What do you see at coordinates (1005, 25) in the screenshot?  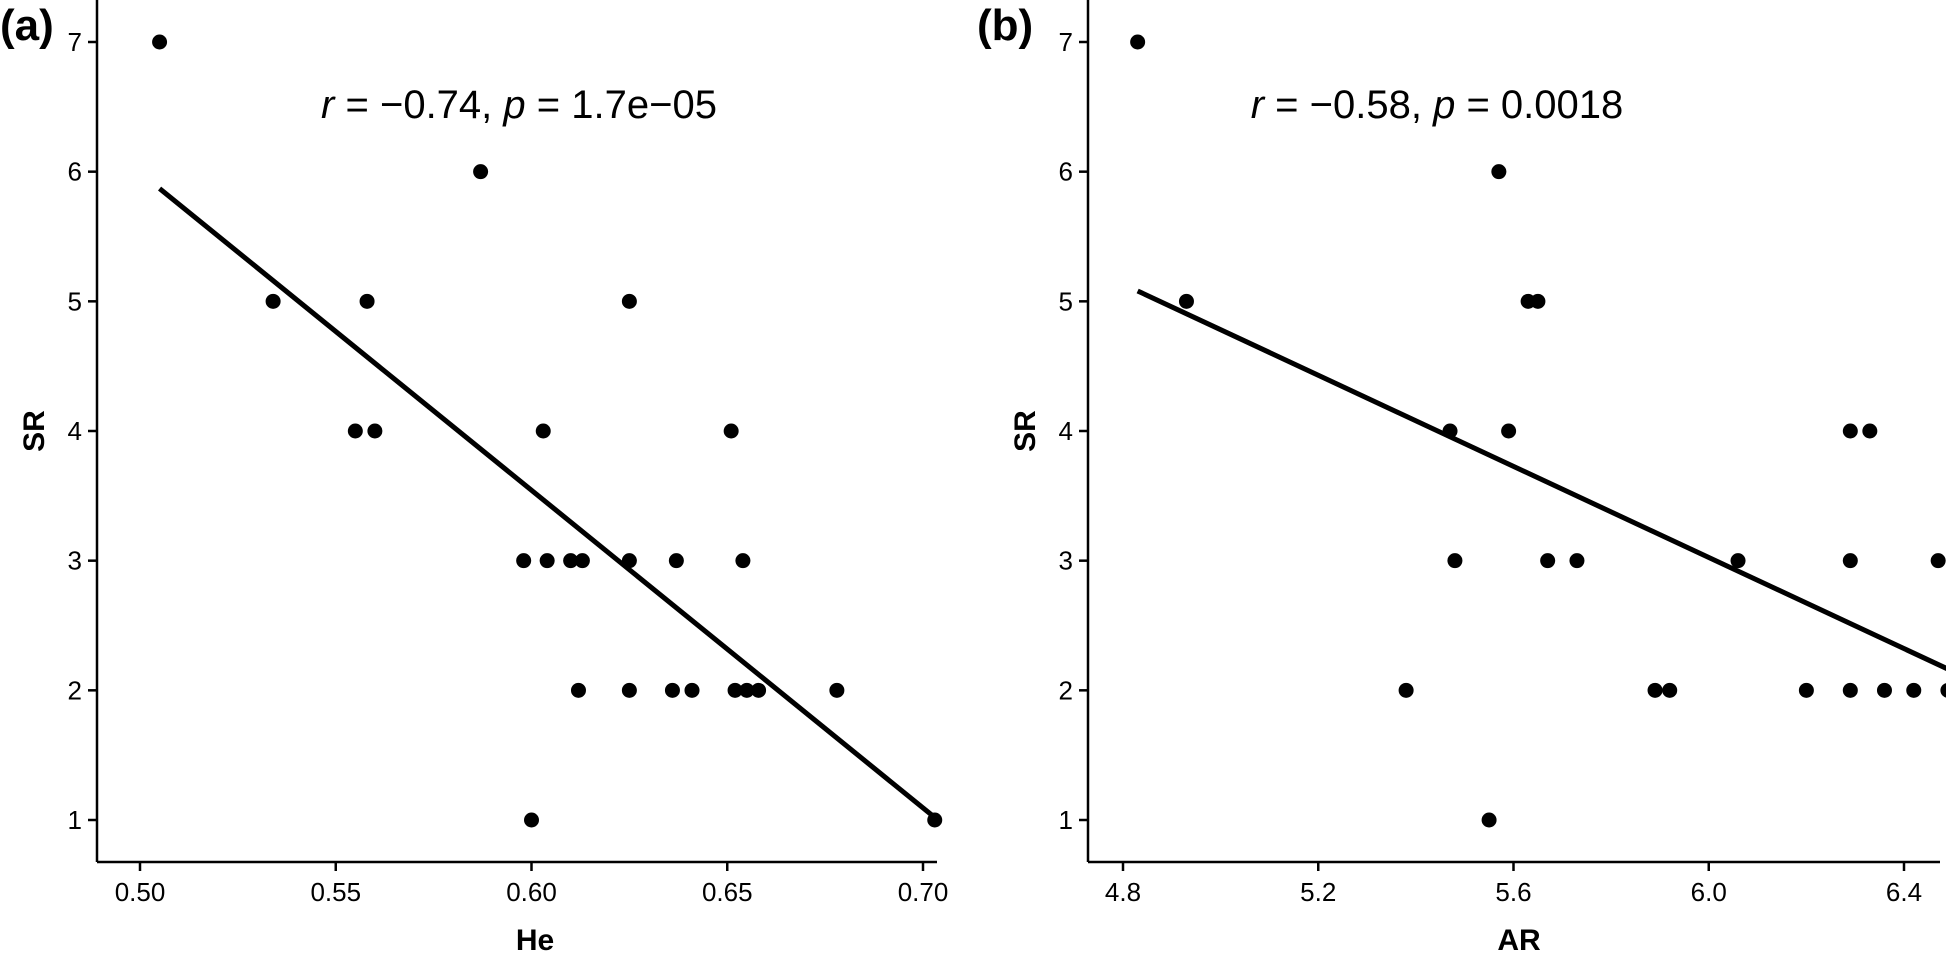 I see `panel-label: (b)` at bounding box center [1005, 25].